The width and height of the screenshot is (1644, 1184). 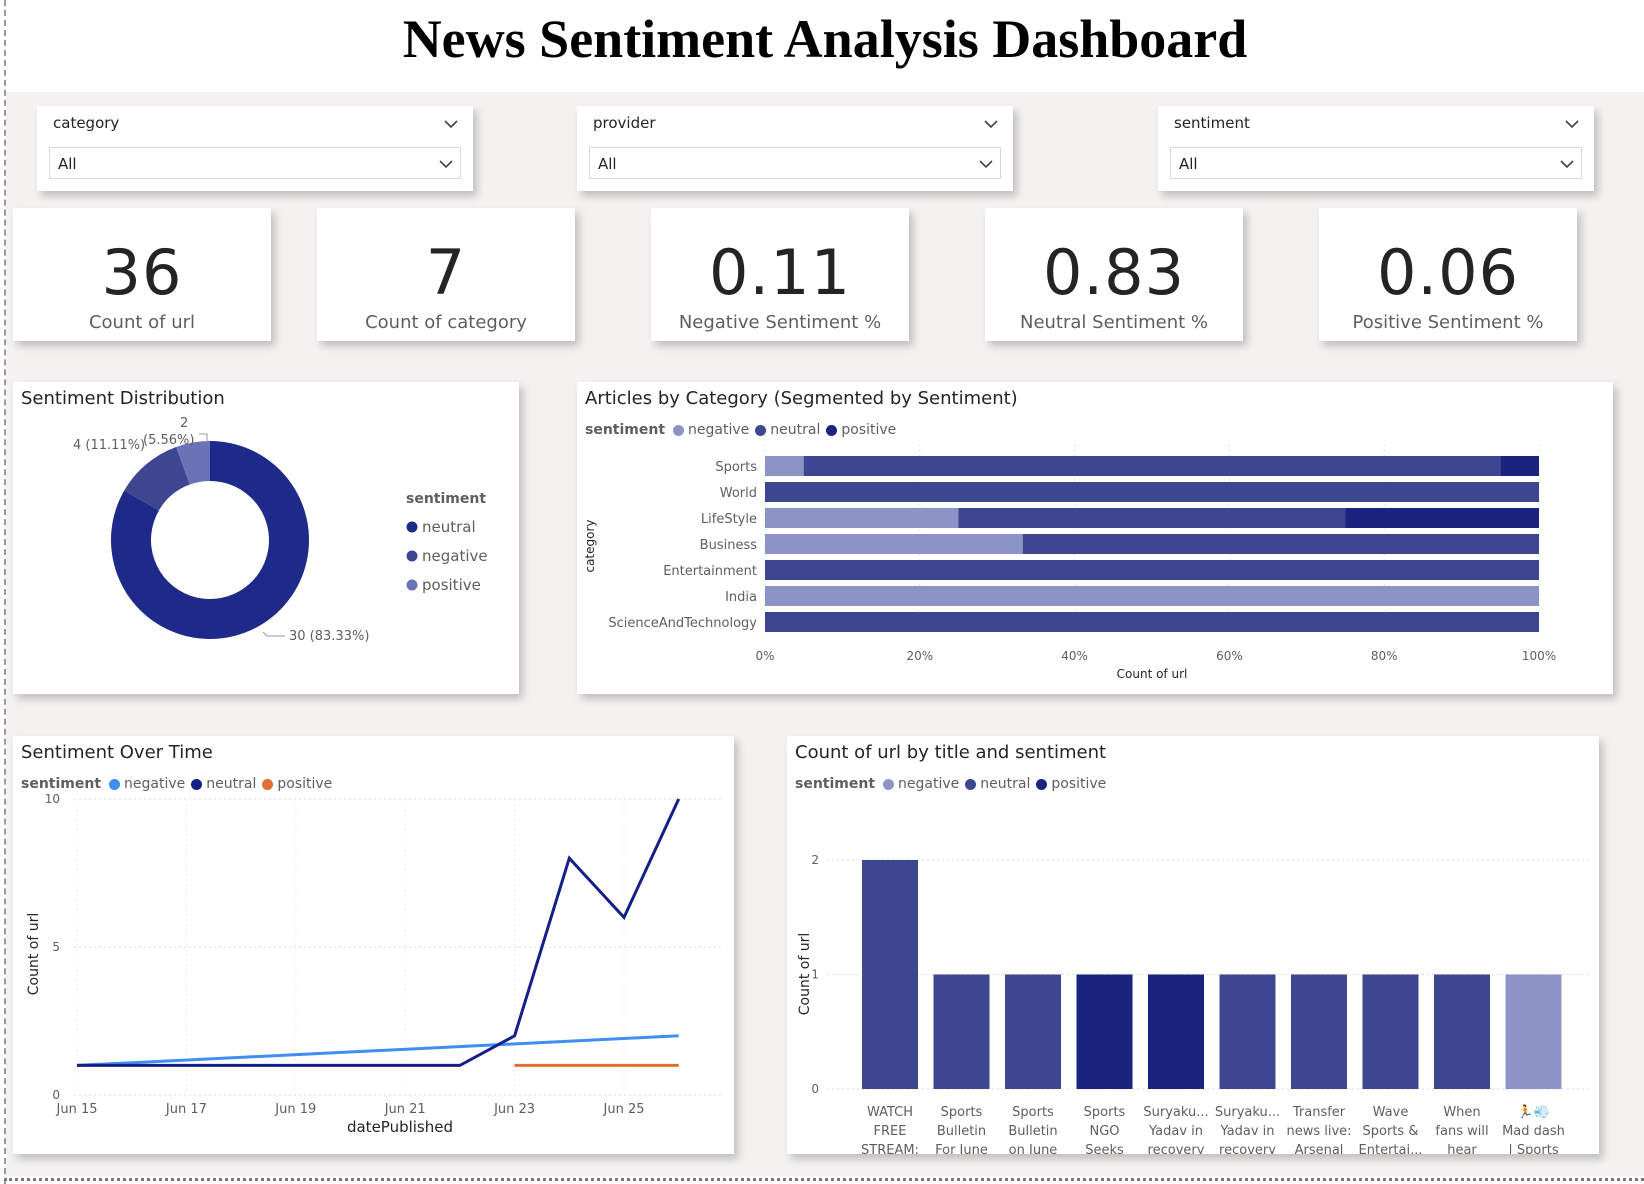 What do you see at coordinates (142, 272) in the screenshot?
I see `kpi-value: 36` at bounding box center [142, 272].